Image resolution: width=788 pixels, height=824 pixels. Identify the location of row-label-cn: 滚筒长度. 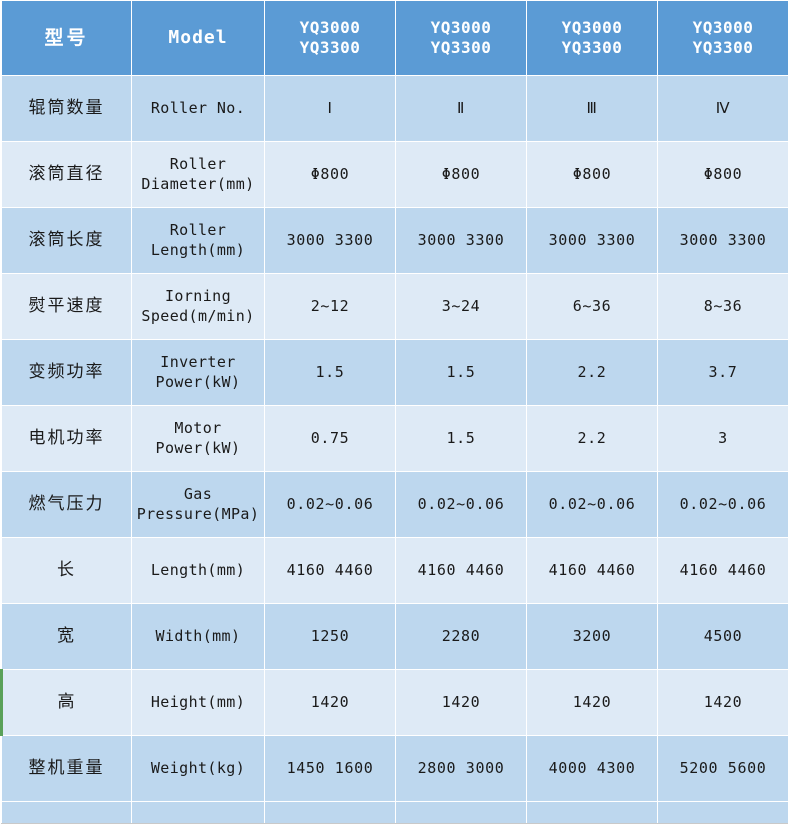
(67, 241).